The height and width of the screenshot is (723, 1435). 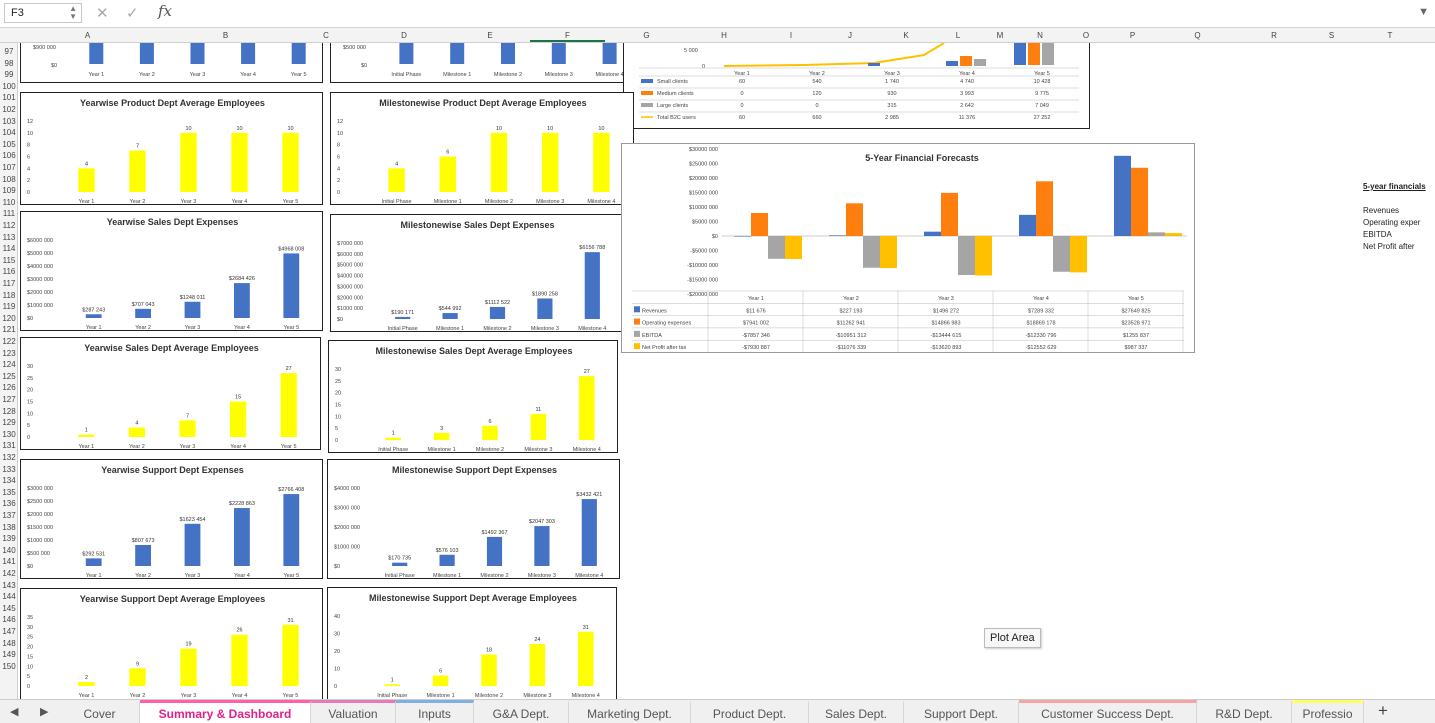 I want to click on column-header-M: M, so click(x=1000, y=35).